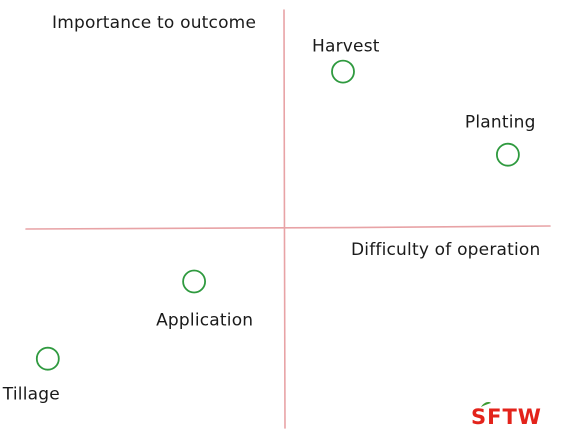 This screenshot has height=439, width=582. I want to click on point-application, so click(194, 281).